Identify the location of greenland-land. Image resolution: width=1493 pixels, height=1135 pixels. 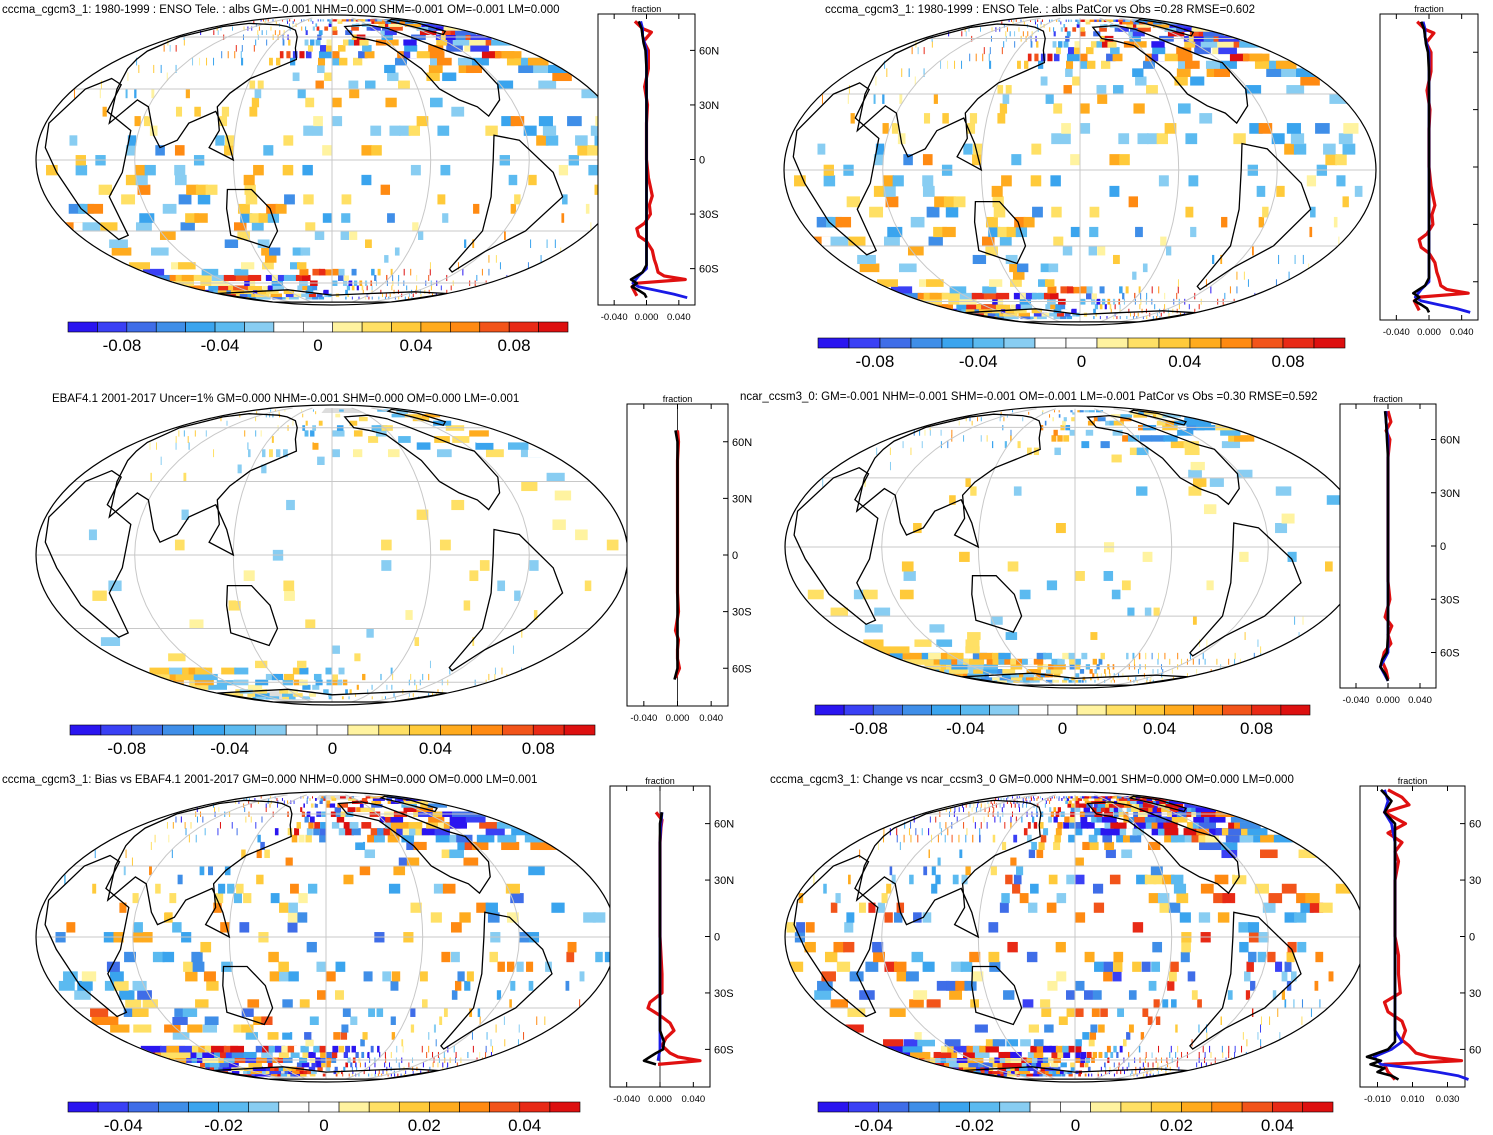
(1164, 27).